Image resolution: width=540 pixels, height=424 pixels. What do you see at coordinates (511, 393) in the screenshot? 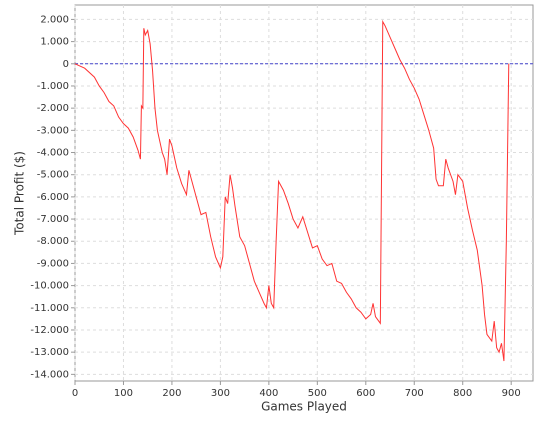
I see `x-tick-label: 900` at bounding box center [511, 393].